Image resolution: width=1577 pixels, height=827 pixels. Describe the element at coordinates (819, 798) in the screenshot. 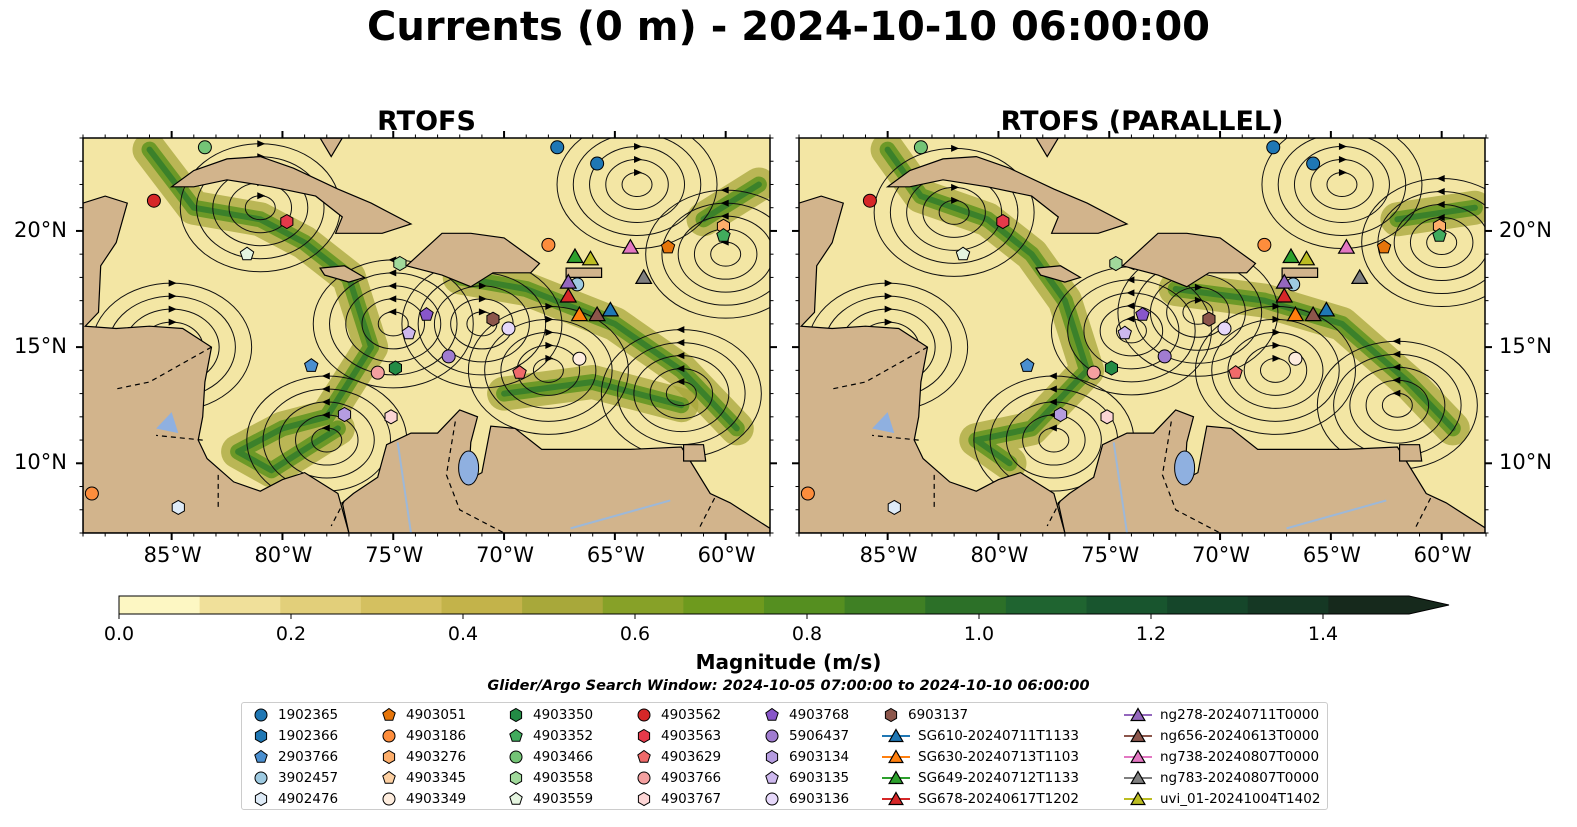

I see `legend-label: 6903136` at that location.